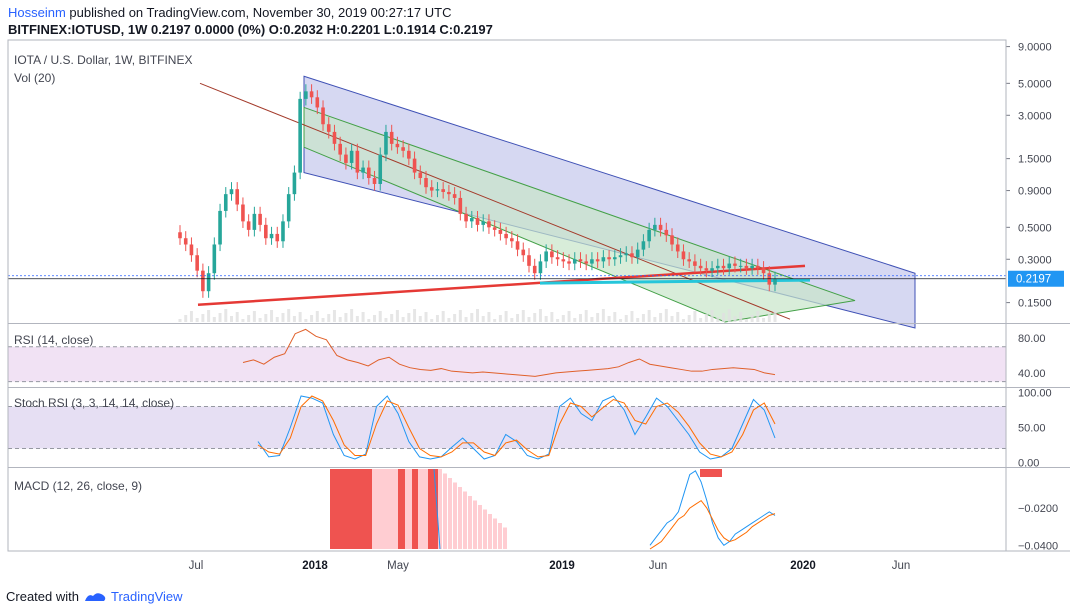  Describe the element at coordinates (901, 566) in the screenshot. I see `x-tick-label: Jun` at that location.